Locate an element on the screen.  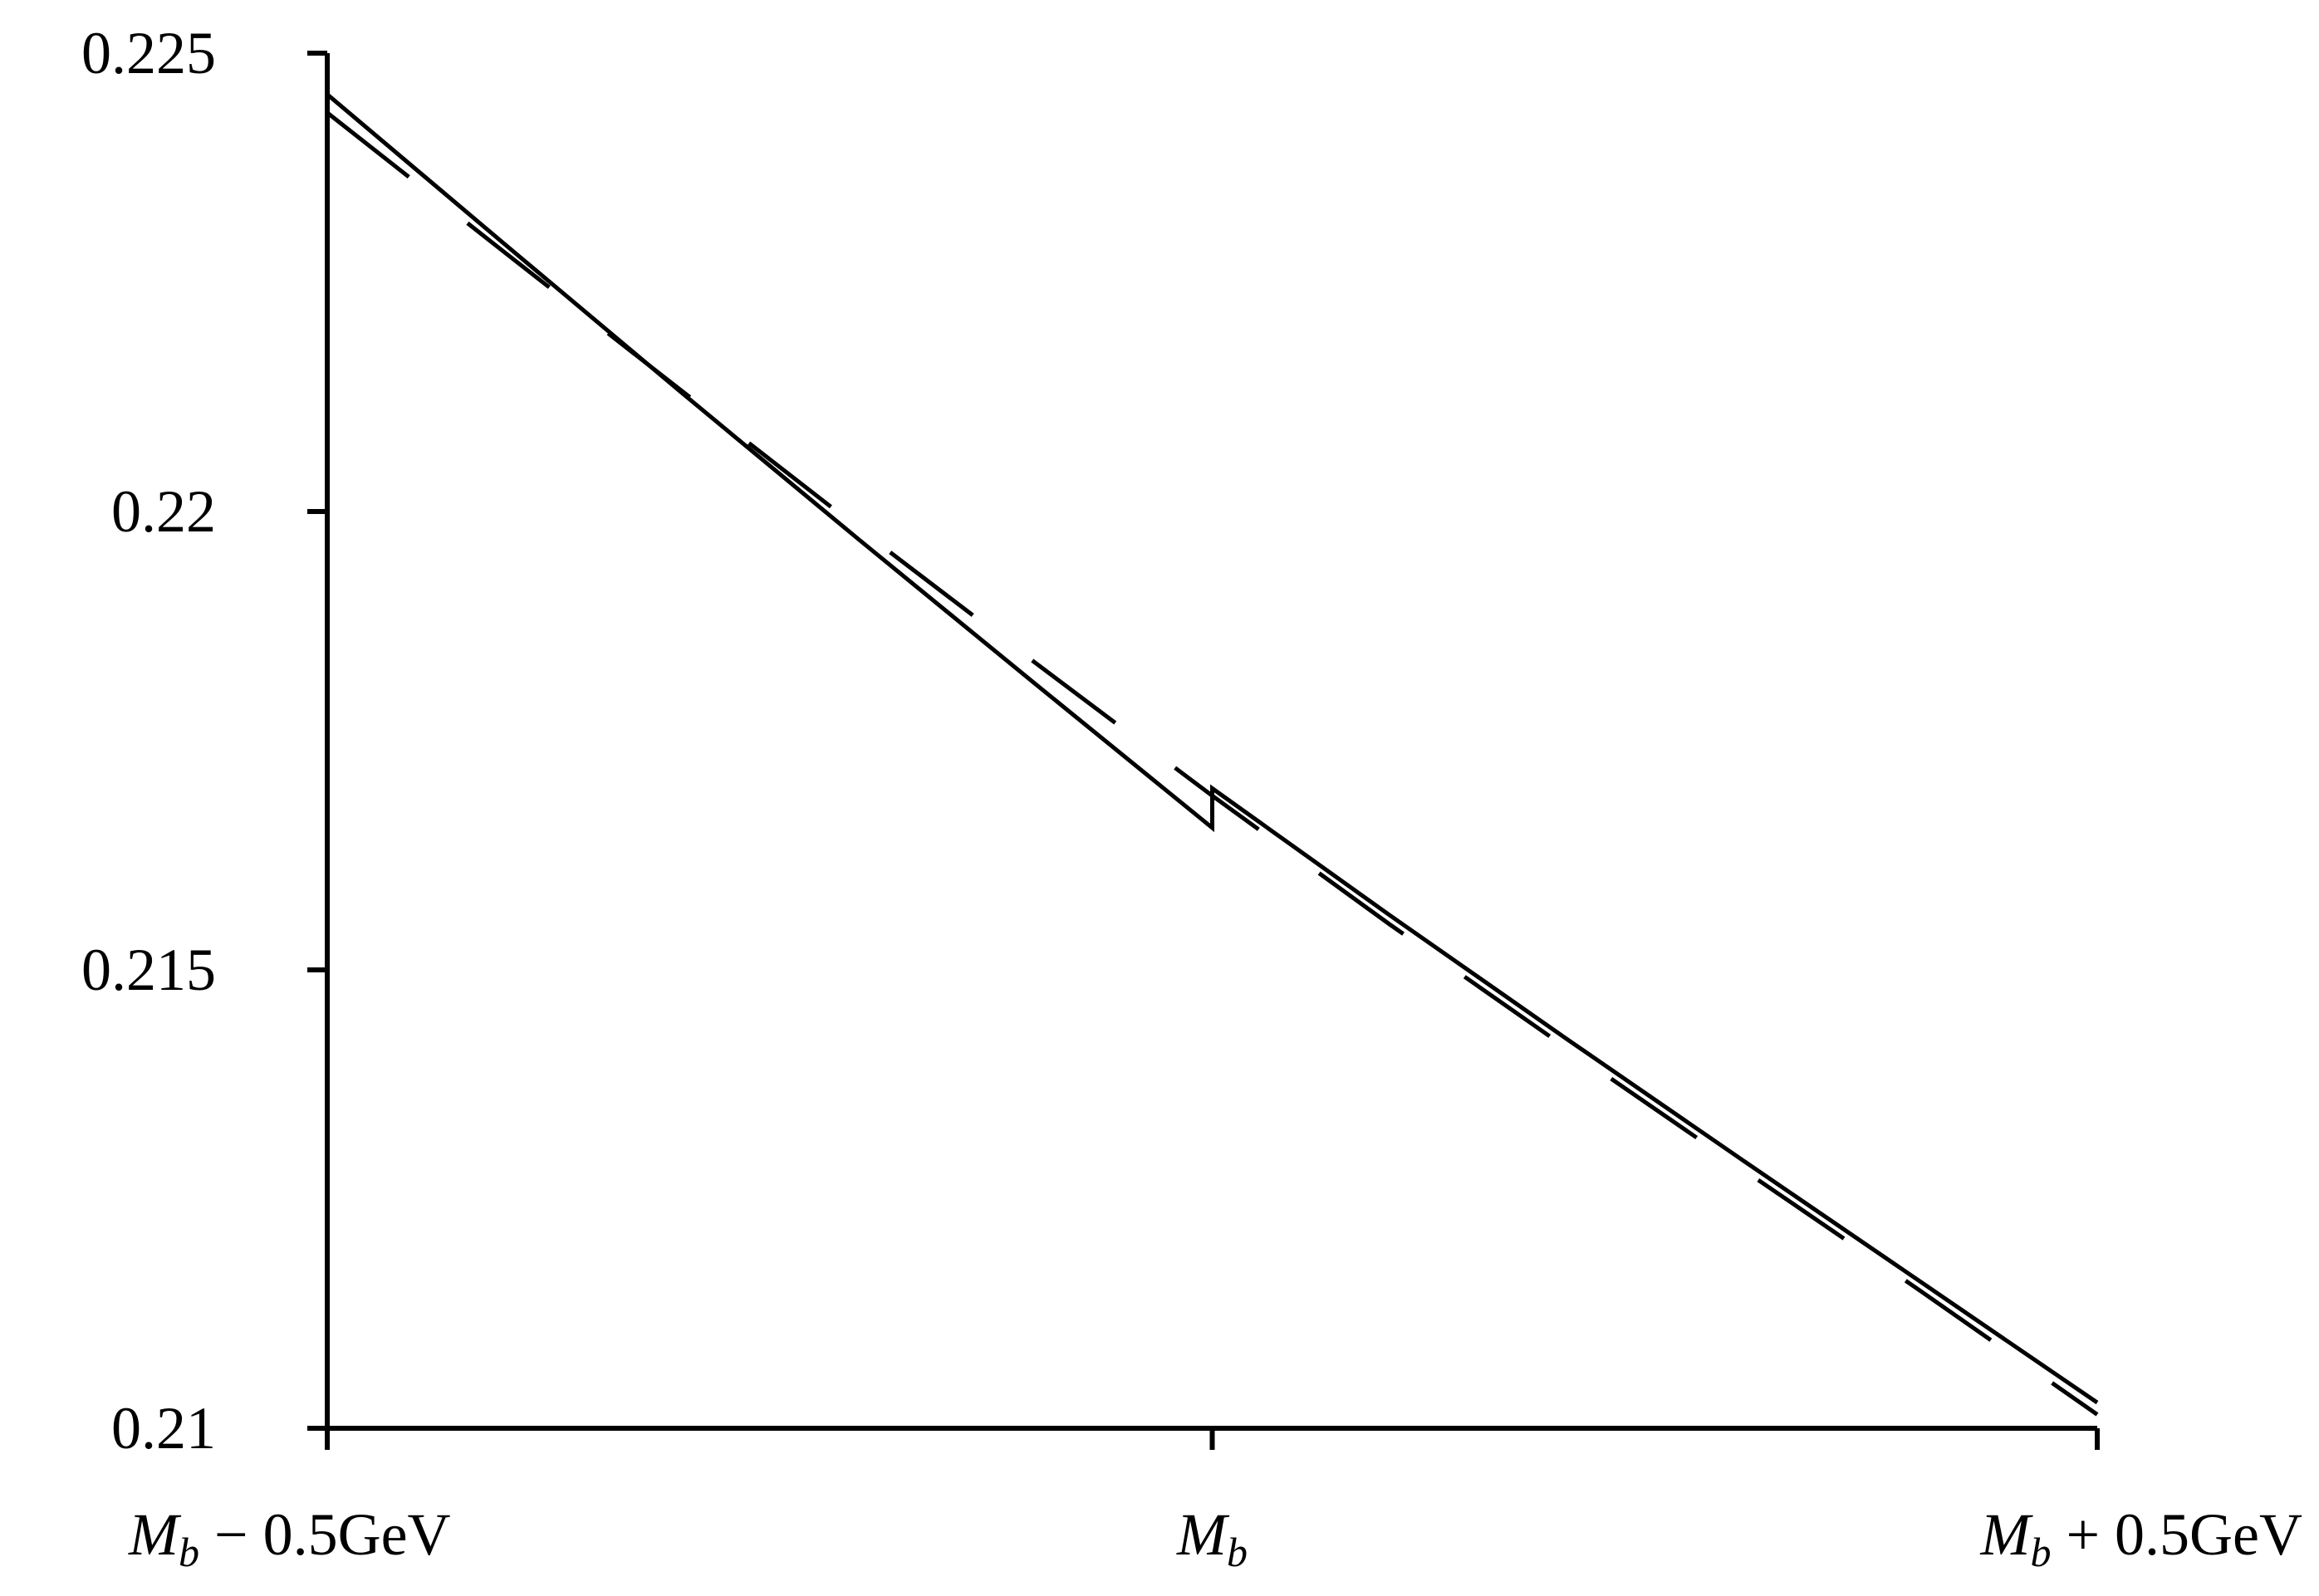
x-ticks: Mb − 0.5GeV Mb Mb + 0.5GeV is located at coordinates (1215, 1501).